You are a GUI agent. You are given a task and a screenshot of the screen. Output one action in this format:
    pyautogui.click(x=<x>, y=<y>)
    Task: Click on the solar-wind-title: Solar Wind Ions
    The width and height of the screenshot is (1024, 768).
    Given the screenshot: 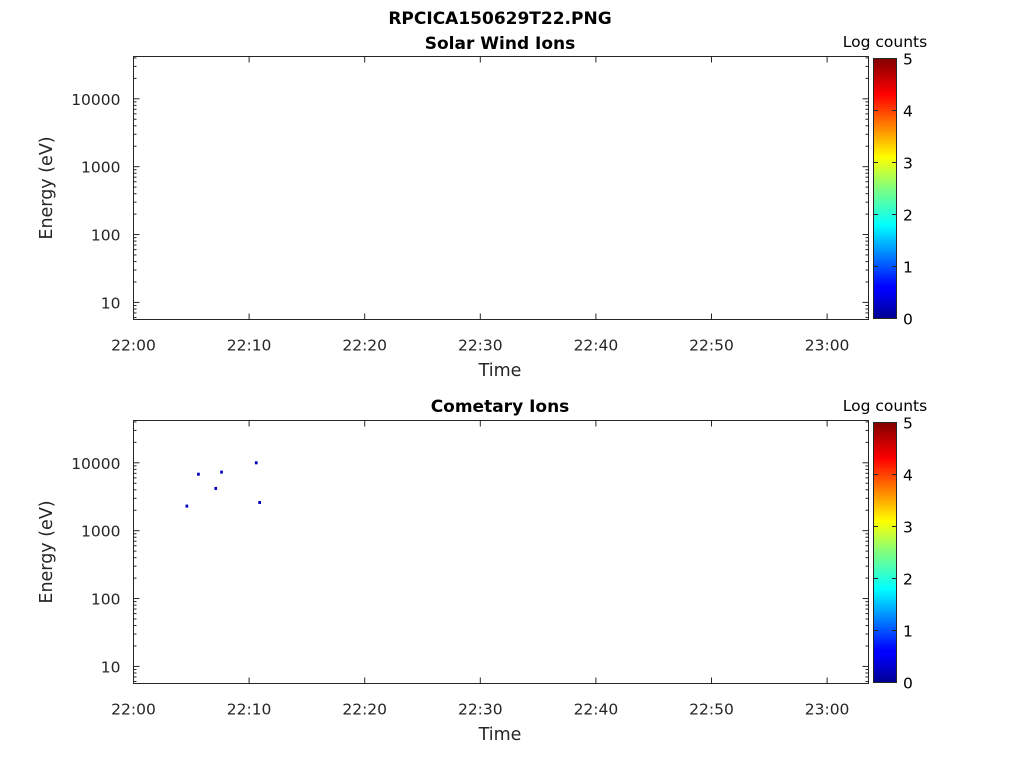 What is the action you would take?
    pyautogui.click(x=500, y=44)
    